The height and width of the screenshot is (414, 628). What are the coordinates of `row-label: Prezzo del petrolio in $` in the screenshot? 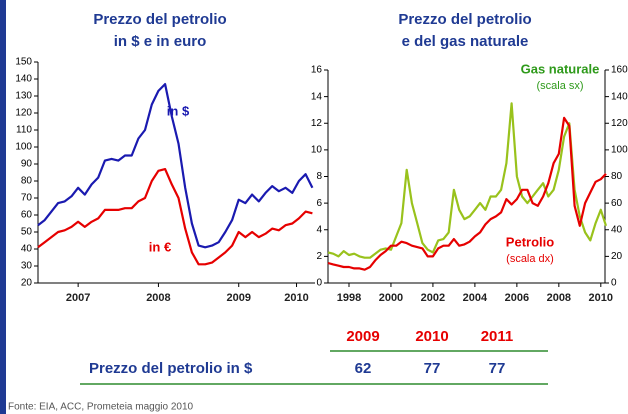 It's located at (171, 368).